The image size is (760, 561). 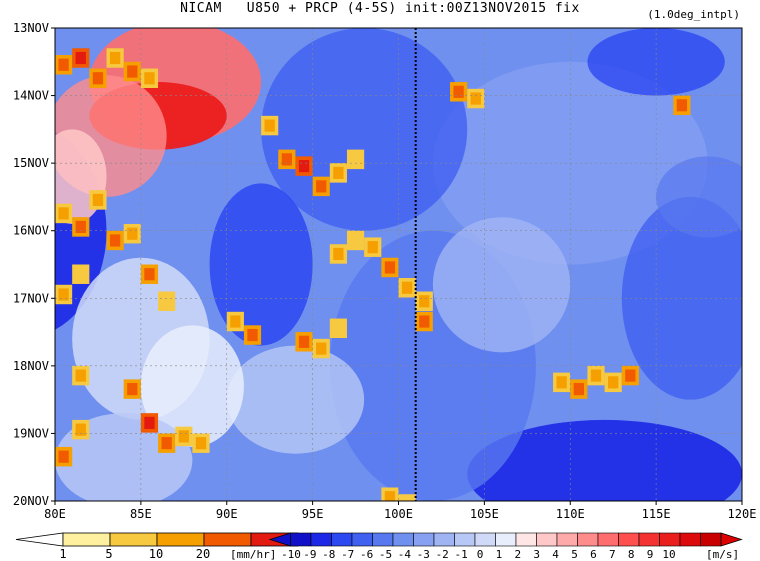 What do you see at coordinates (366, 554) in the screenshot?
I see `wind-colorbar-label: -6` at bounding box center [366, 554].